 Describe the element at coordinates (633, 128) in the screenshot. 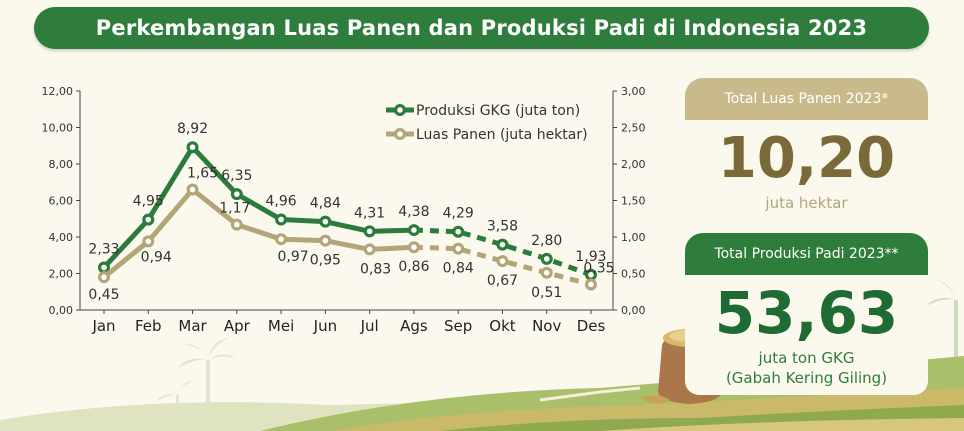

I see `y-right-tick-label: 2,50` at that location.